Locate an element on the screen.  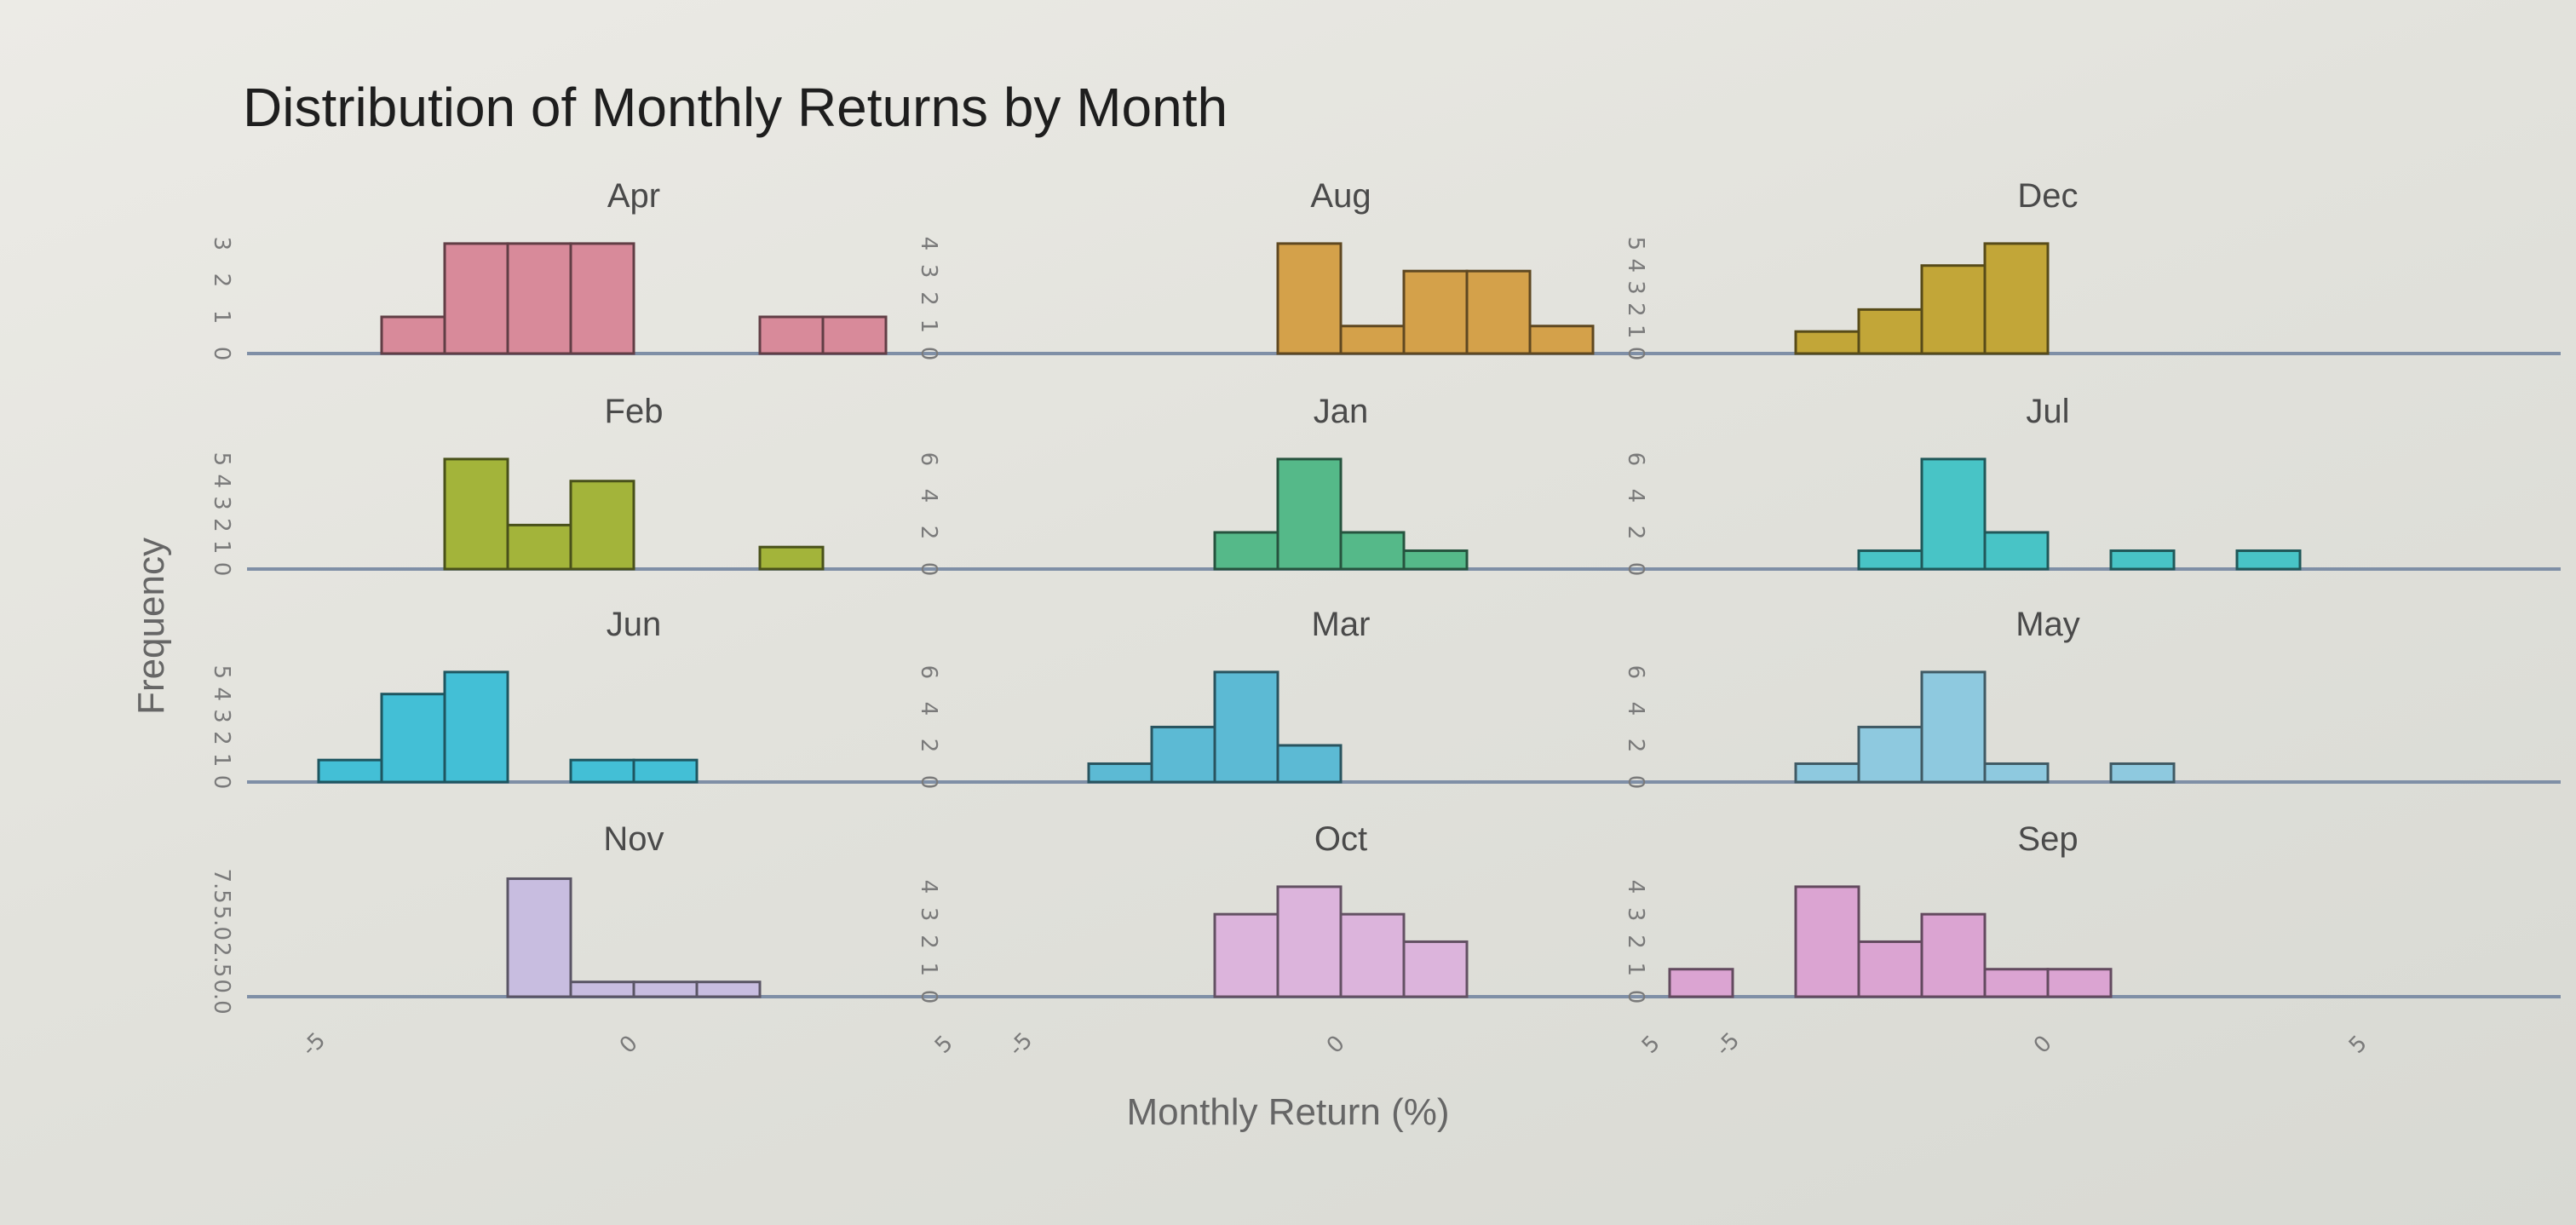
facet-title: Mar is located at coordinates (1341, 624).